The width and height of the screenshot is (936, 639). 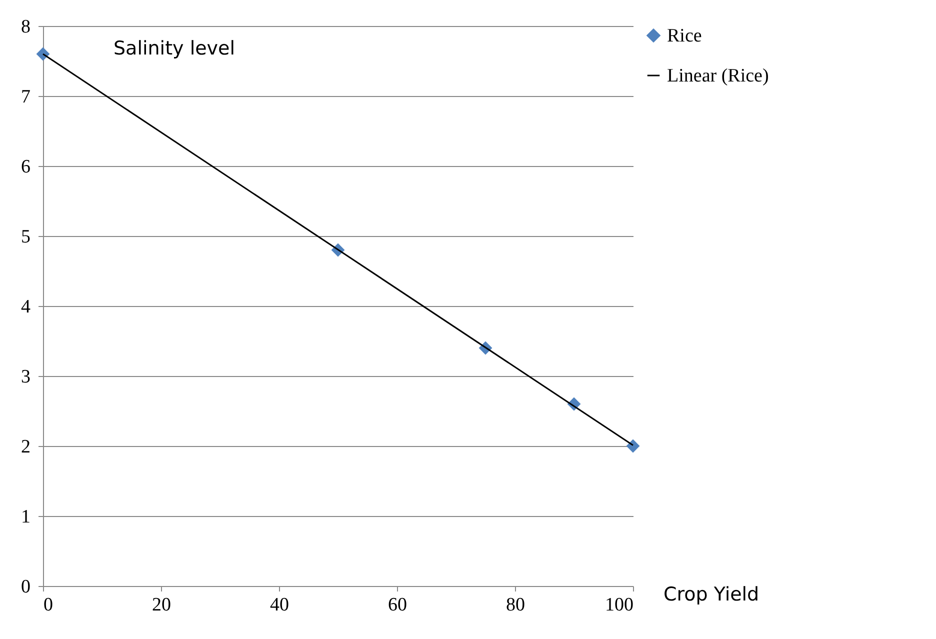 I want to click on legend-label: Linear (Rice), so click(x=718, y=76).